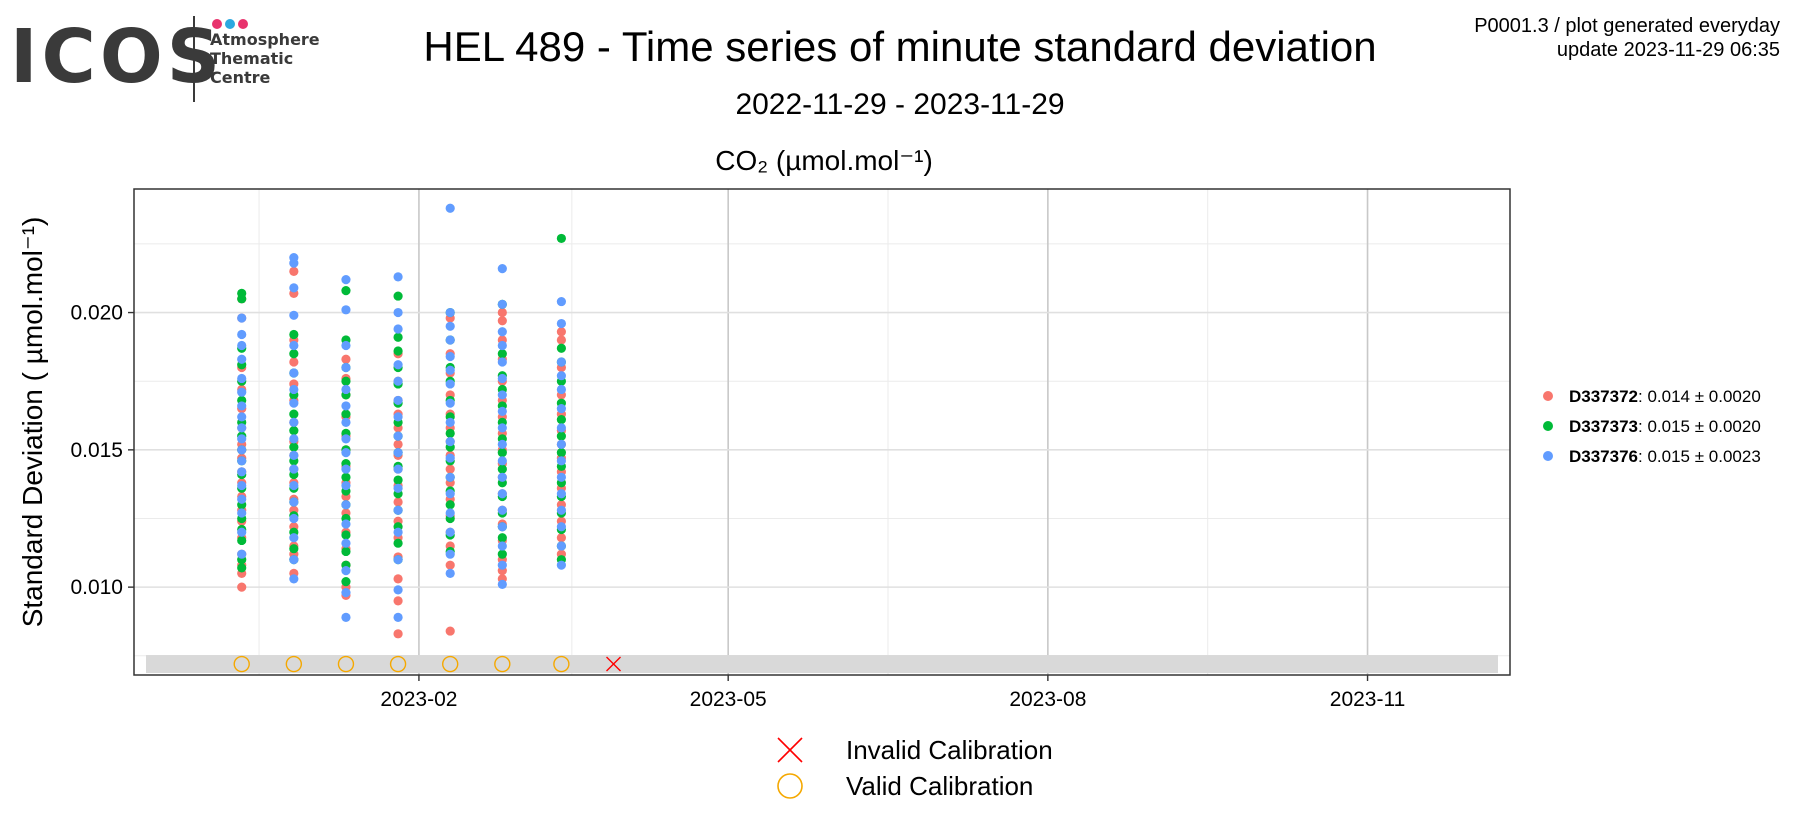 The width and height of the screenshot is (1800, 825). I want to click on logo-dots, so click(231, 22).